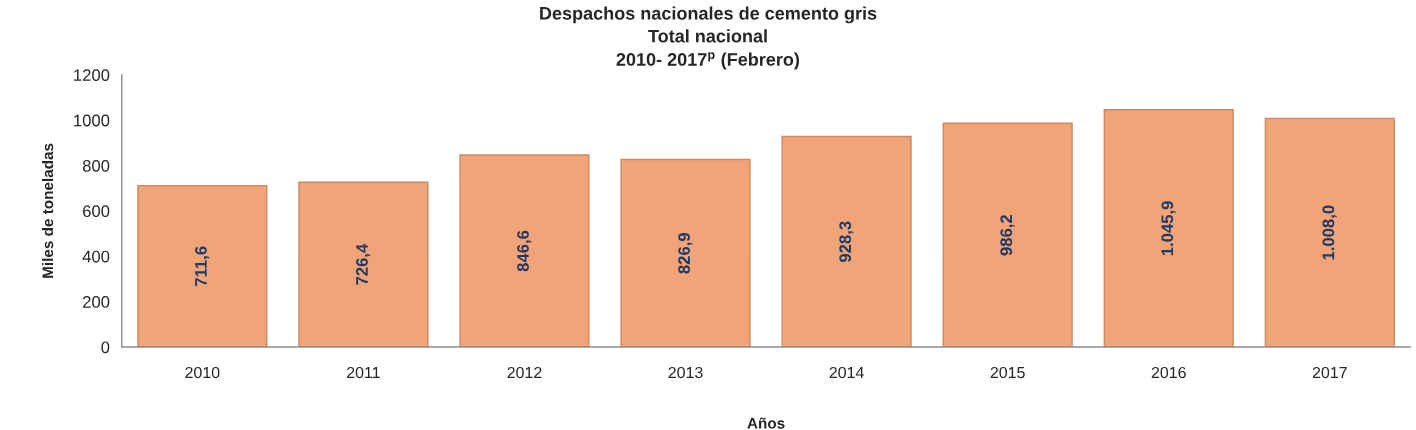  Describe the element at coordinates (92, 120) in the screenshot. I see `y-tick-label: 1000` at that location.